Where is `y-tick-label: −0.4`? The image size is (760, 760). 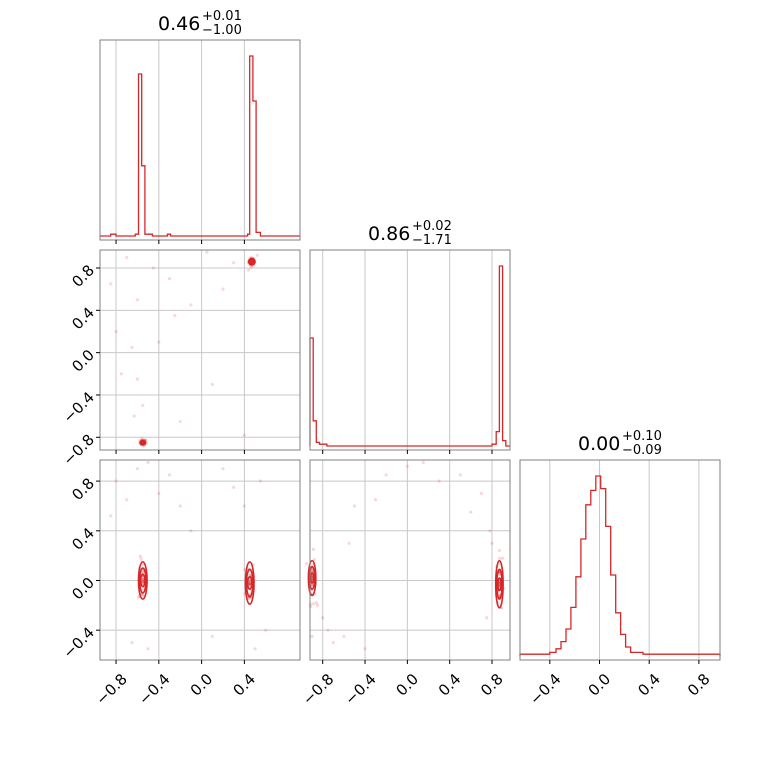 y-tick-label: −0.4 is located at coordinates (79, 407).